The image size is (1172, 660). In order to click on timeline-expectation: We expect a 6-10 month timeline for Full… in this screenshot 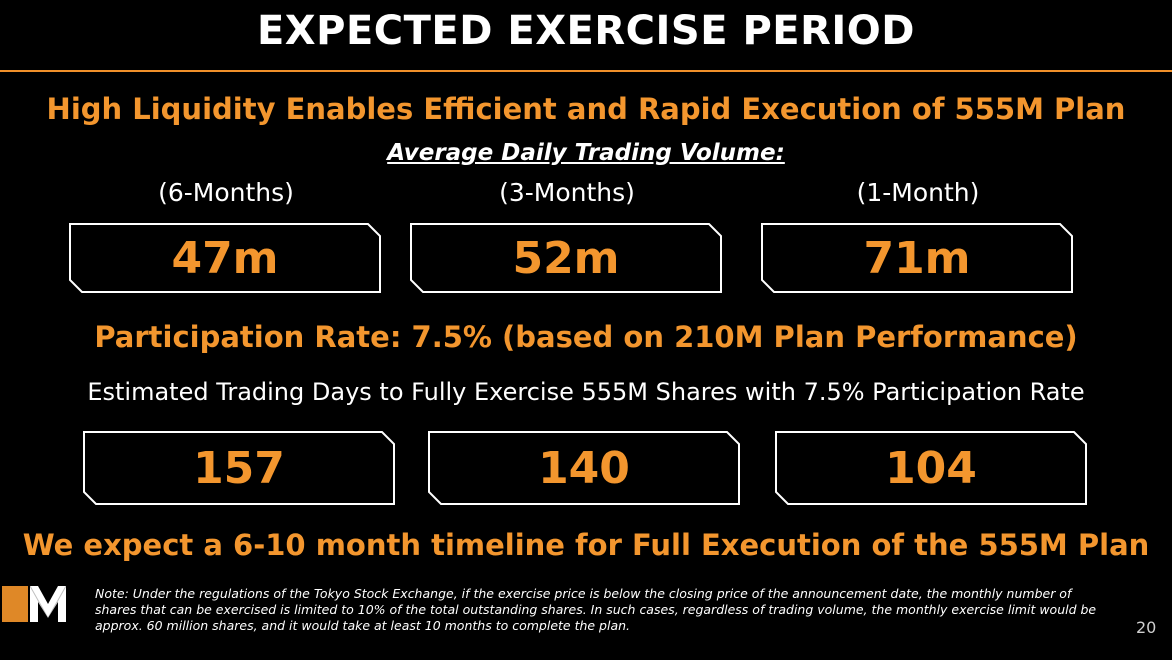, I will do `click(586, 545)`.